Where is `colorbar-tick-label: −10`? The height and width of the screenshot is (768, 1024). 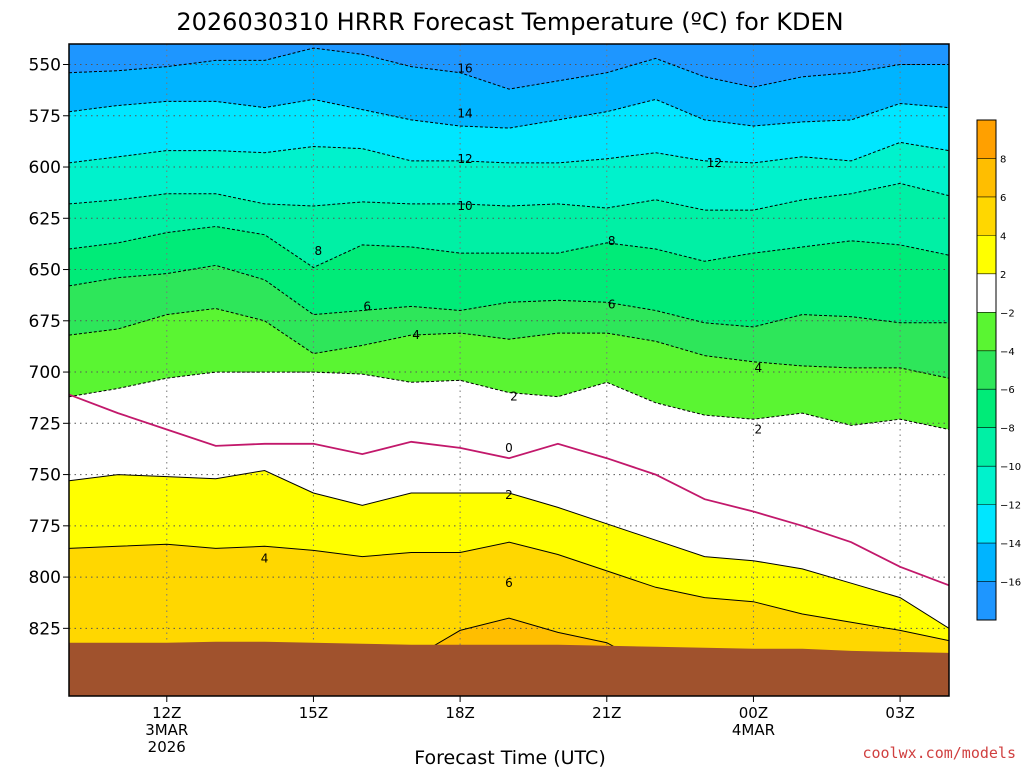
colorbar-tick-label: −10 is located at coordinates (1010, 467).